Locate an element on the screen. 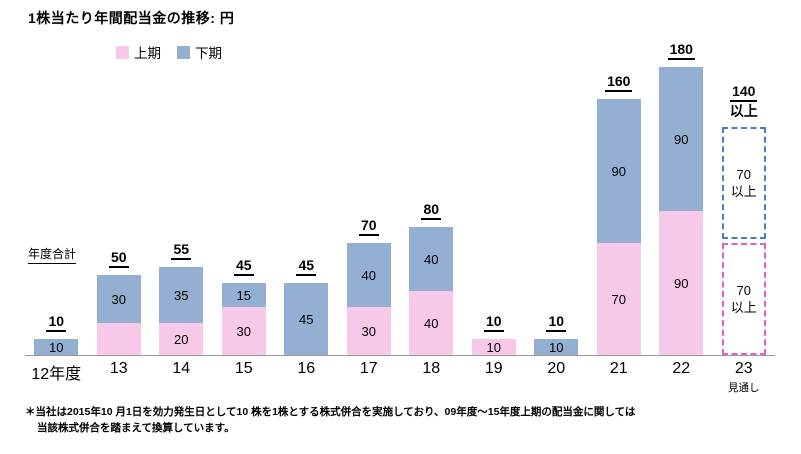  total-label: 55 is located at coordinates (181, 250).